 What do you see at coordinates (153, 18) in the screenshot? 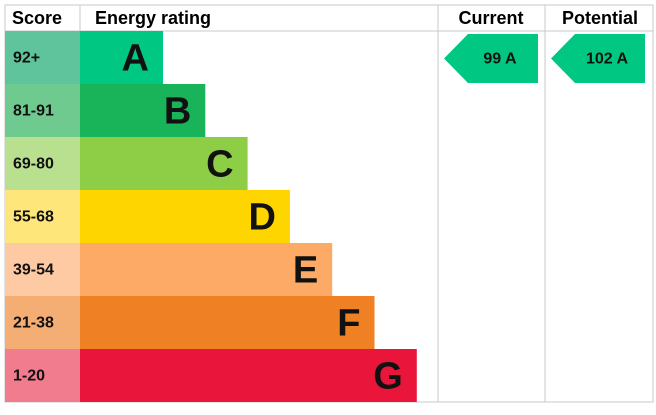
I see `header-rating: Energy rating` at bounding box center [153, 18].